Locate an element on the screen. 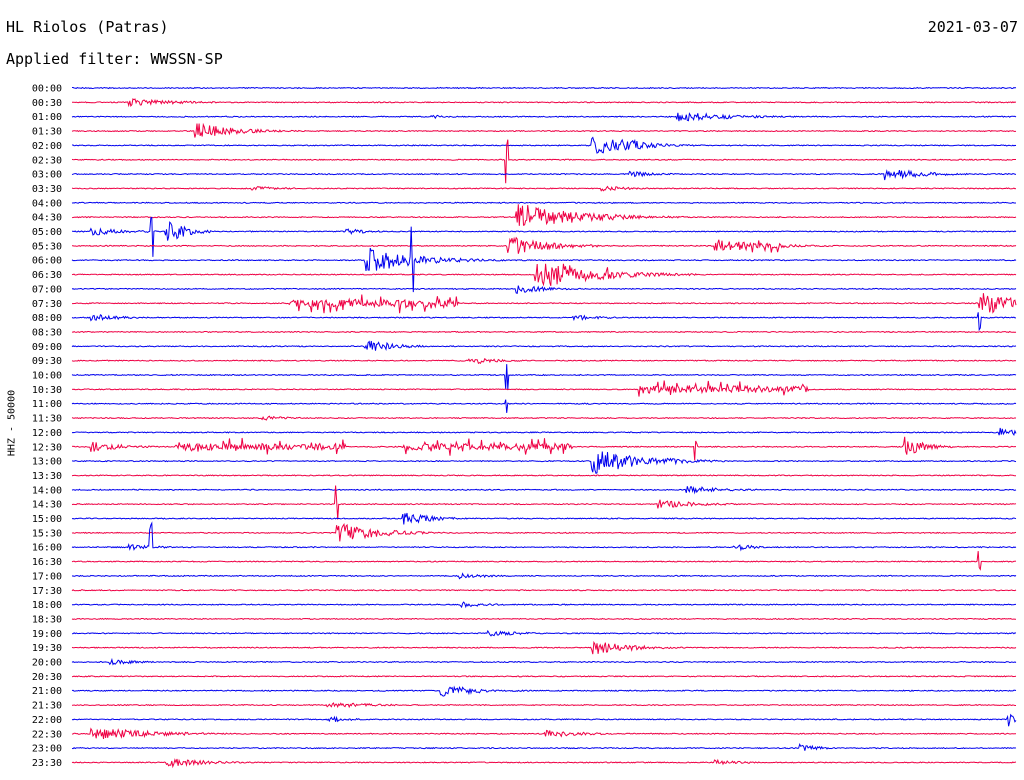  time-tick-0830: 08:30 is located at coordinates (47, 332).